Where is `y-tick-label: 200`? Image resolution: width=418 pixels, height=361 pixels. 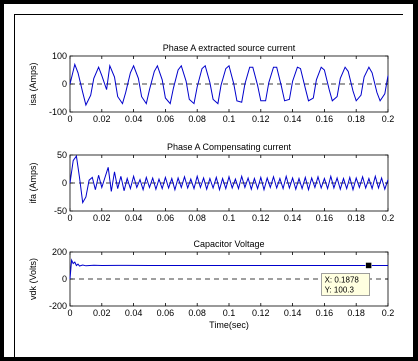 y-tick-label: 200 is located at coordinates (59, 252).